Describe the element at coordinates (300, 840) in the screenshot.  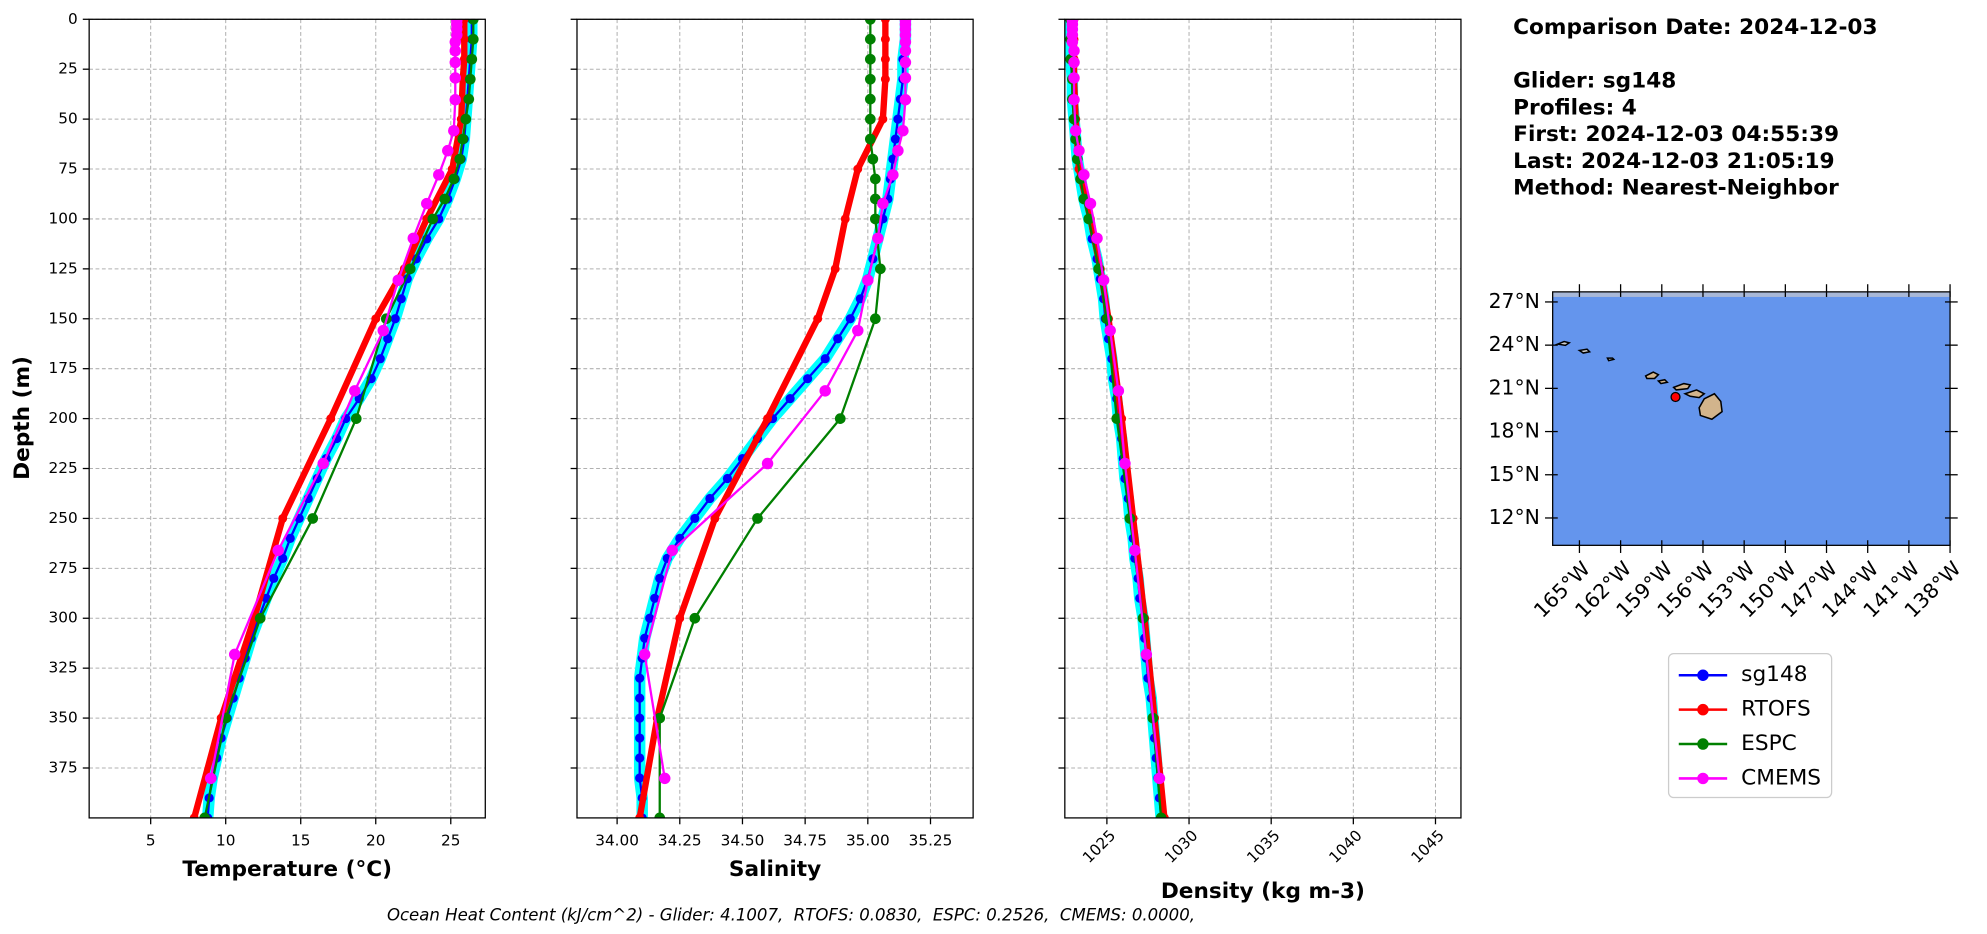
I see `x-tick-label: 15` at that location.